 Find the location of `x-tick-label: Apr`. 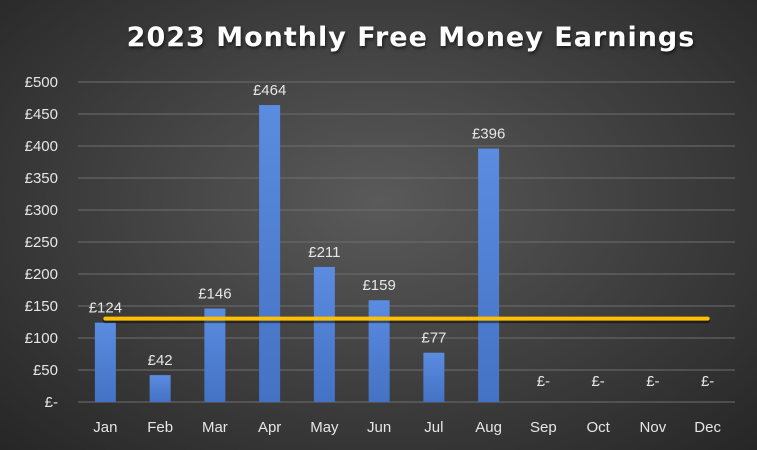

x-tick-label: Apr is located at coordinates (269, 427).